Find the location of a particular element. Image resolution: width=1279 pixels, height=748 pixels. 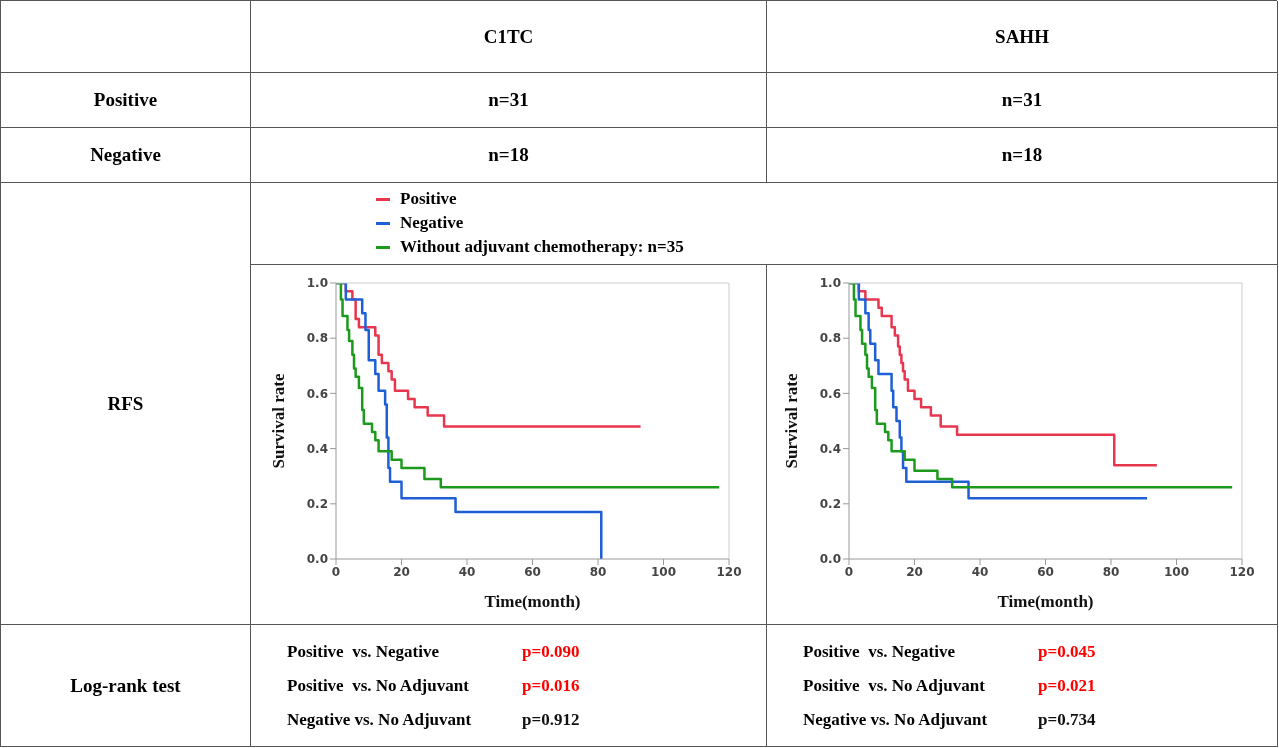

text: RFS is located at coordinates (126, 404).